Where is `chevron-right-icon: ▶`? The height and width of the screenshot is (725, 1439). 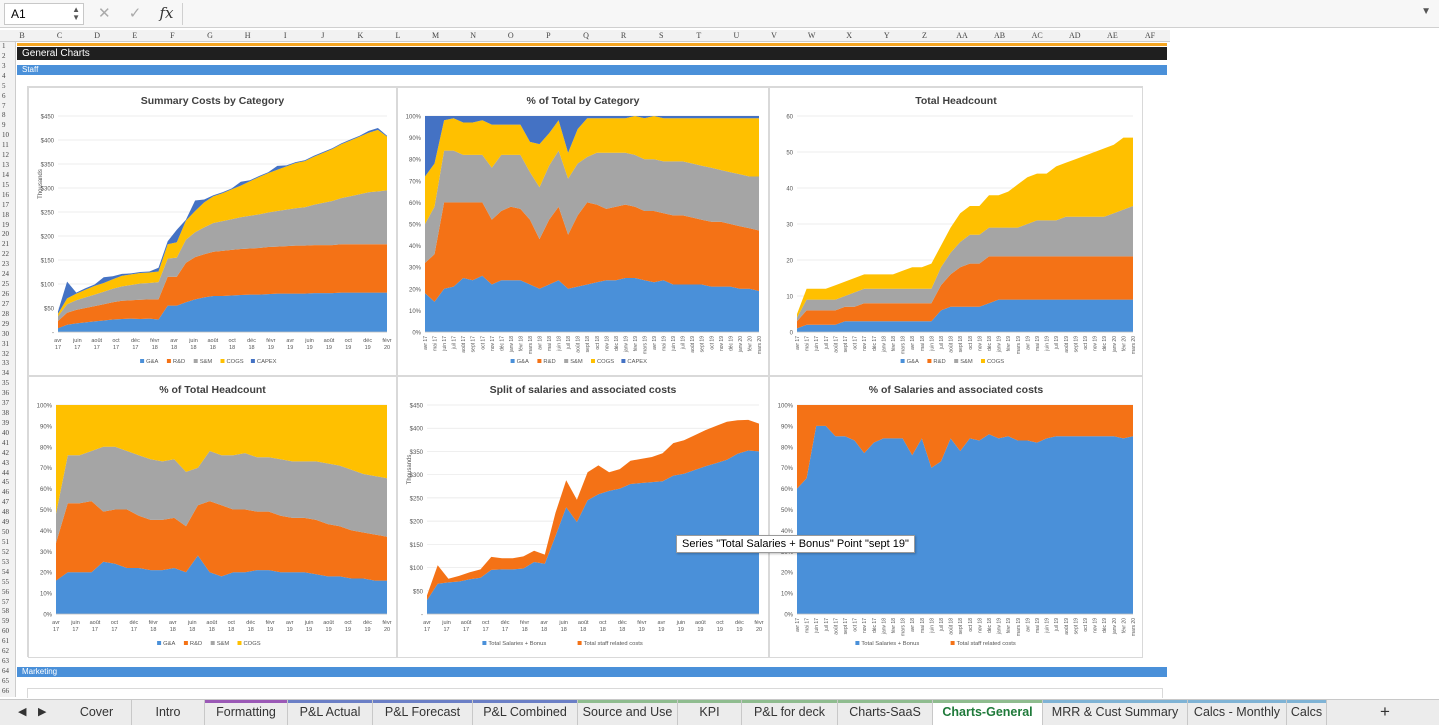 chevron-right-icon: ▶ is located at coordinates (42, 712).